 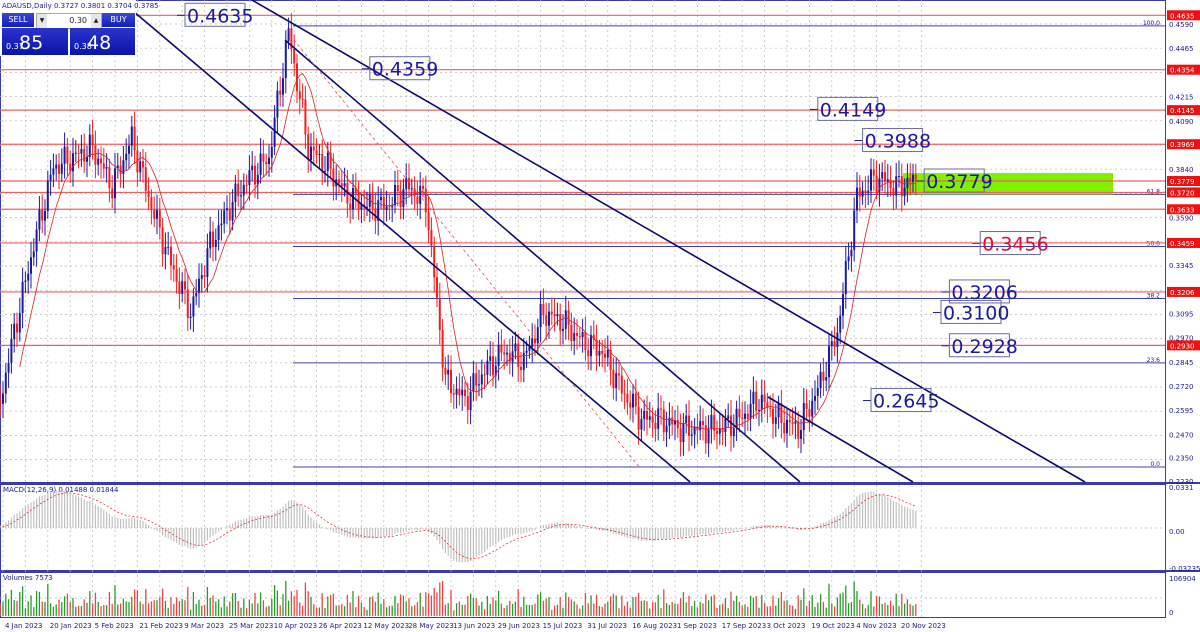 I want to click on lot-size-stepper: ▼ 0.30 ▲, so click(x=69, y=21).